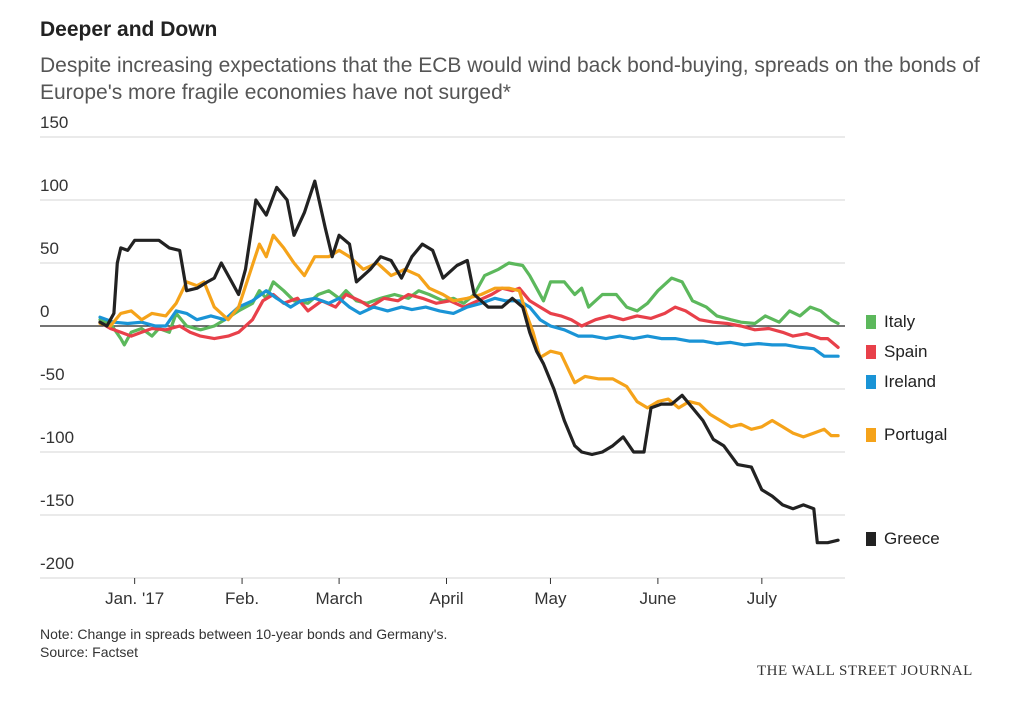 The image size is (1024, 711). I want to click on legend-label: Spain, so click(906, 352).